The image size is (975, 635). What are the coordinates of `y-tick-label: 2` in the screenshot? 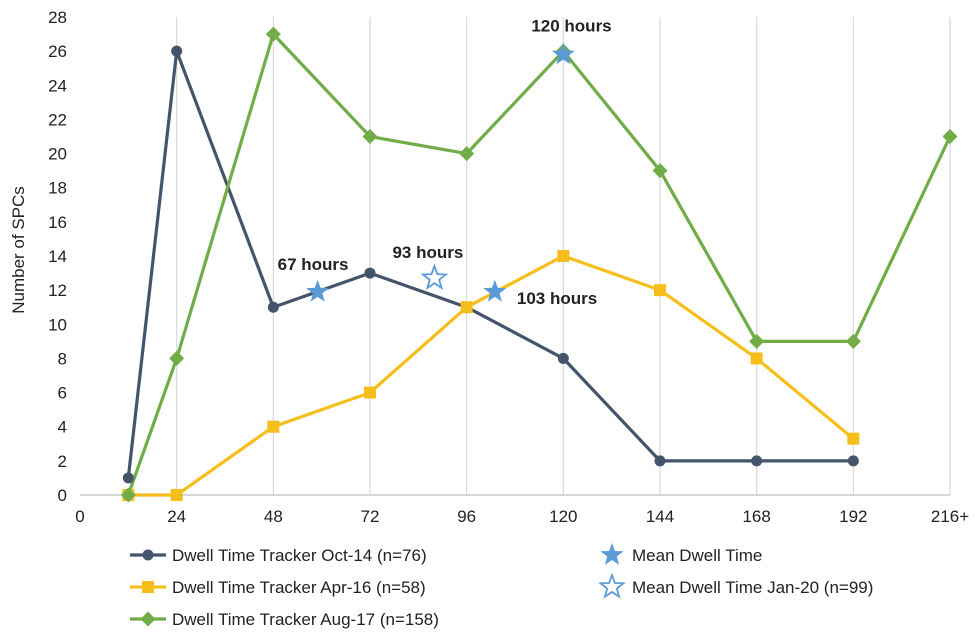 It's located at (62, 461).